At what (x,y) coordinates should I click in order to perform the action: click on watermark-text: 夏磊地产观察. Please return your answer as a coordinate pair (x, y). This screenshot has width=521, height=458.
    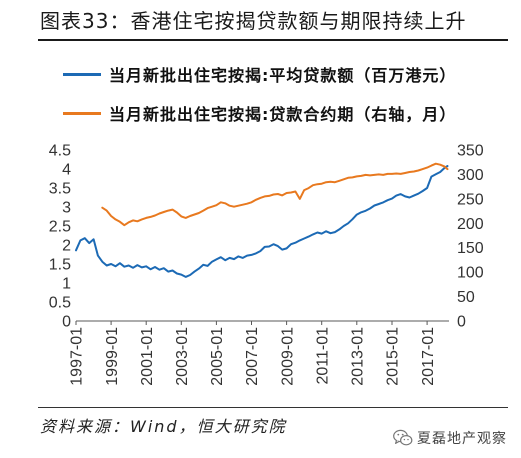
    Looking at the image, I should click on (462, 439).